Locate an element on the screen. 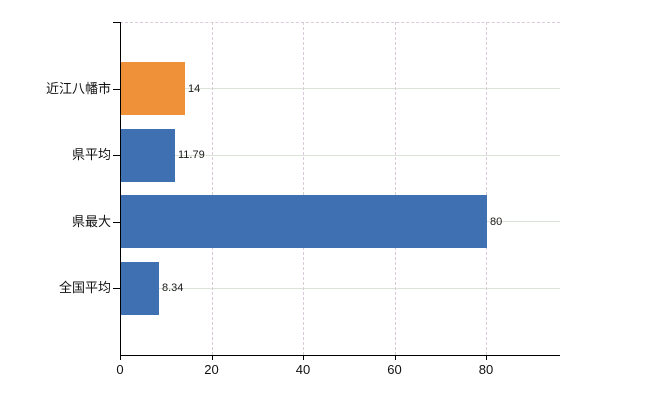 The width and height of the screenshot is (650, 400). x-tick-label: 60 is located at coordinates (394, 369).